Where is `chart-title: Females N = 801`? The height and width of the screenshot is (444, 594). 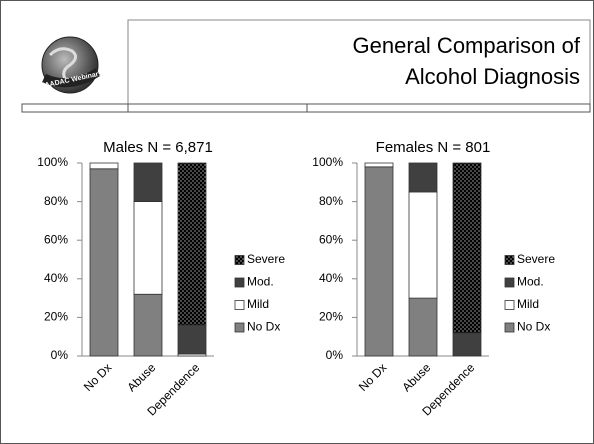 chart-title: Females N = 801 is located at coordinates (433, 147).